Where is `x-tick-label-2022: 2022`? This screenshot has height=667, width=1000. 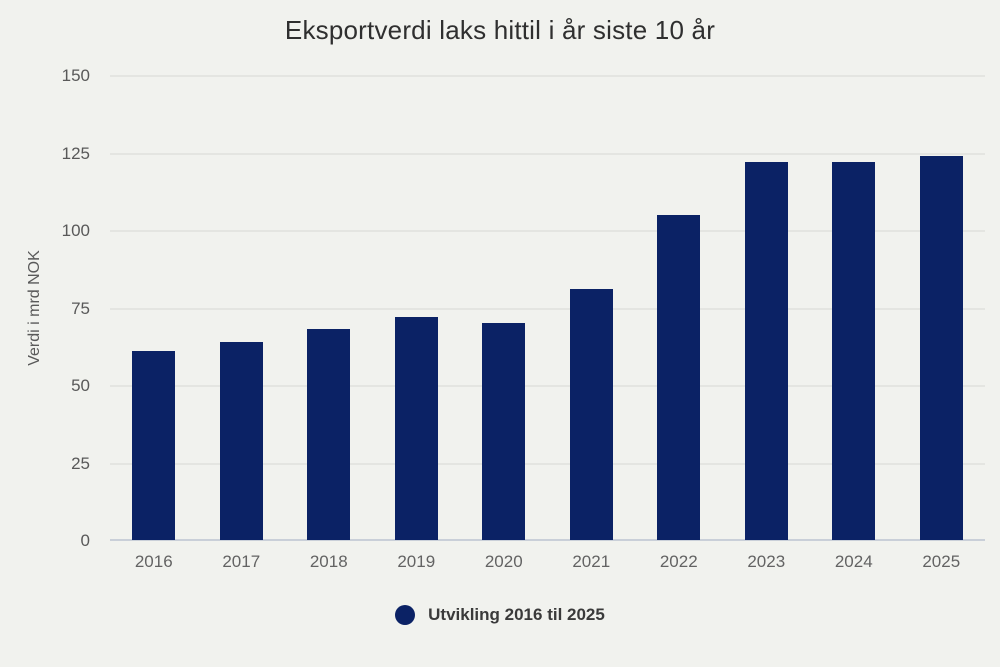 x-tick-label-2022: 2022 is located at coordinates (678, 561).